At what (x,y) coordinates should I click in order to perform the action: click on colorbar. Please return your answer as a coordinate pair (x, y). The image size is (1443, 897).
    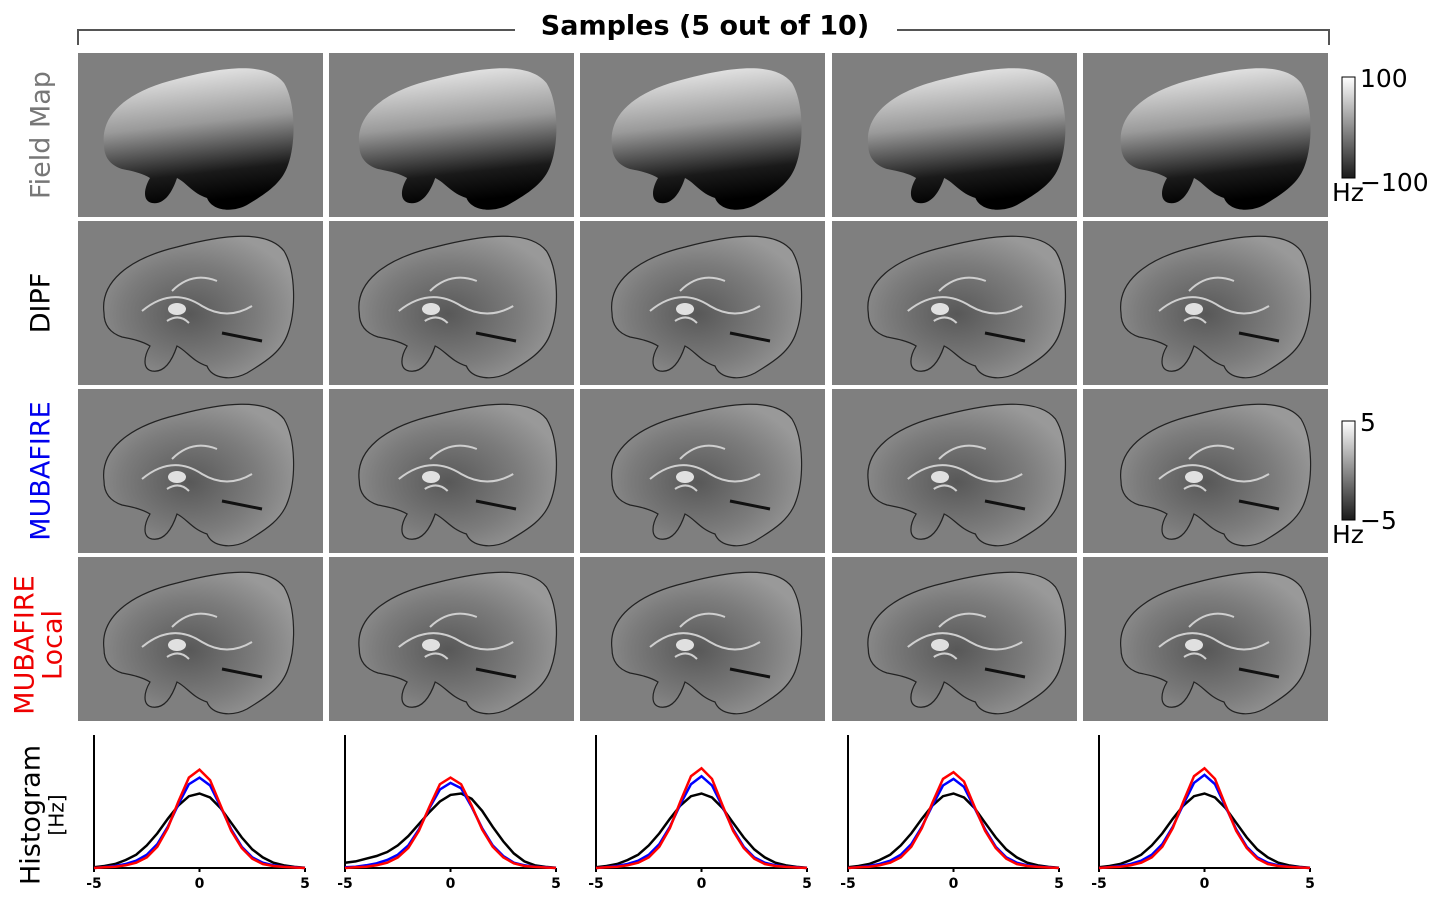
    Looking at the image, I should click on (1348, 470).